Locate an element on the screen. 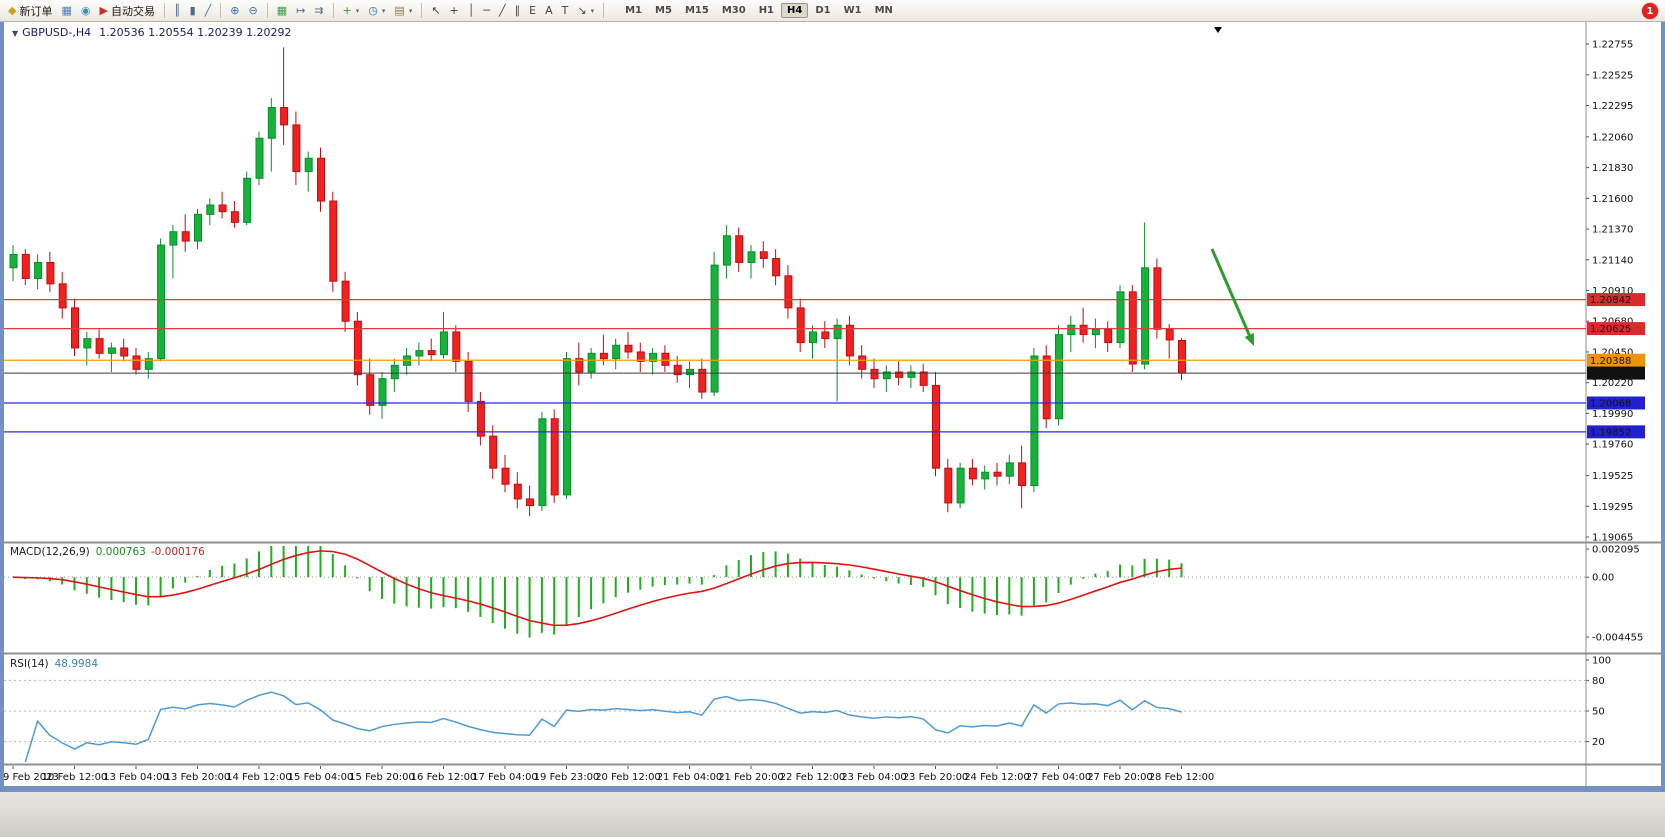  rsi-tick-label: 100 is located at coordinates (1601, 661).